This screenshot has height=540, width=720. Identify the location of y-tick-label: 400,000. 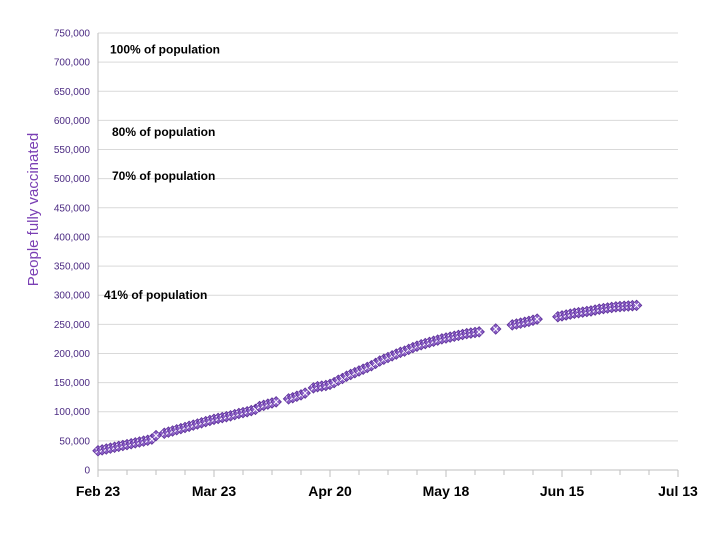
(72, 237).